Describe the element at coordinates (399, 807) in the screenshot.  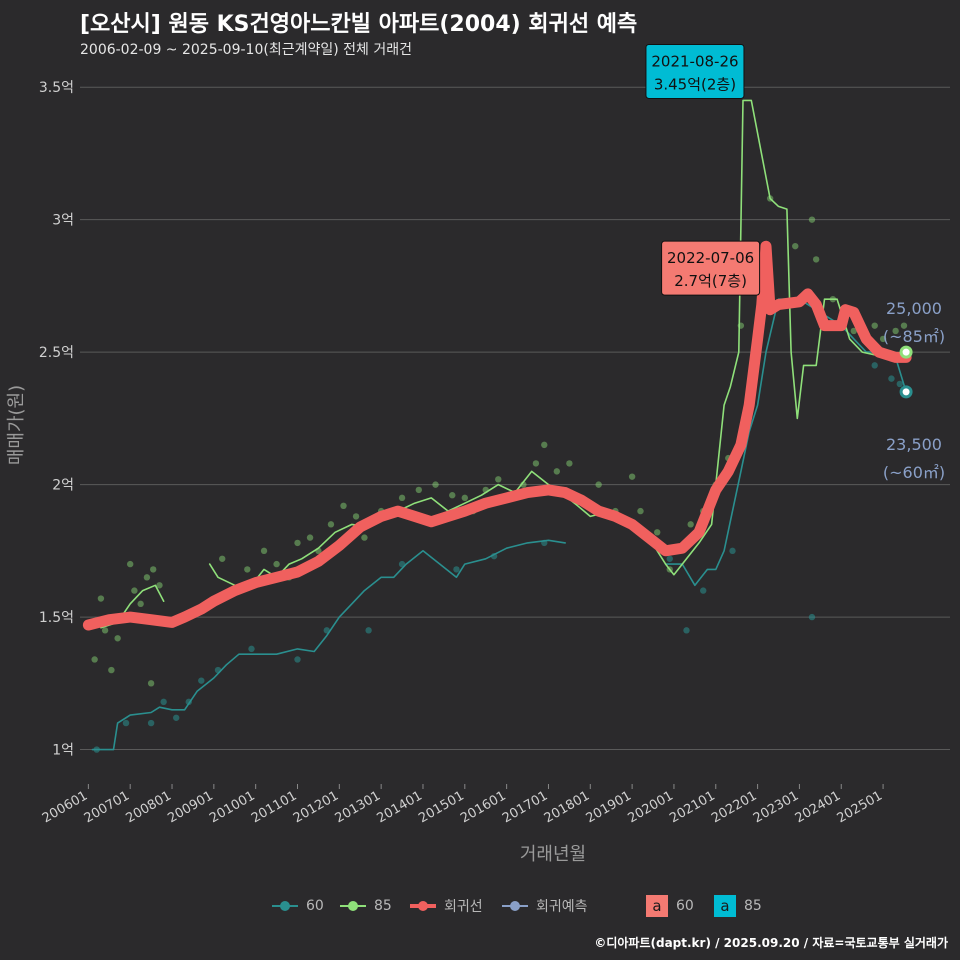
I see `x-tick-label: 201401` at that location.